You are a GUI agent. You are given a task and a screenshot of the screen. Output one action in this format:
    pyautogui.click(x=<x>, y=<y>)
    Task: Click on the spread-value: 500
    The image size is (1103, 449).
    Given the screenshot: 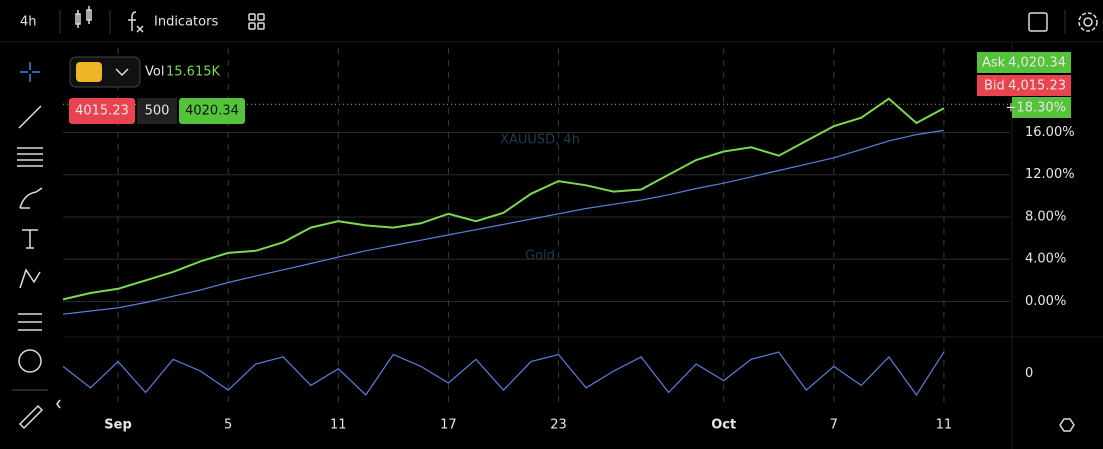 What is the action you would take?
    pyautogui.click(x=157, y=111)
    